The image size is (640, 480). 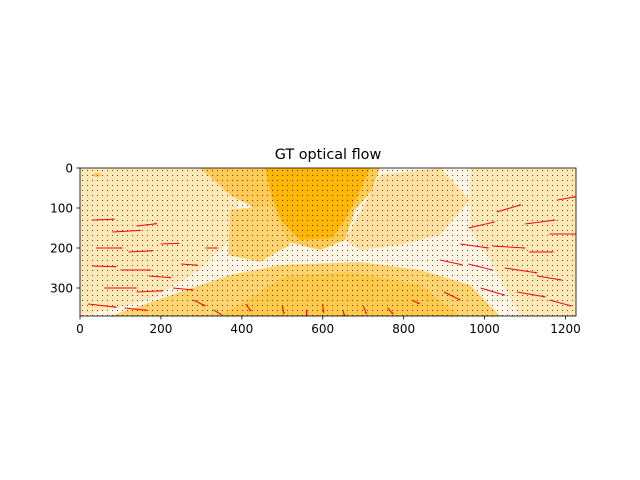 What do you see at coordinates (149, 270) in the screenshot?
I see `flow-vector-head` at bounding box center [149, 270].